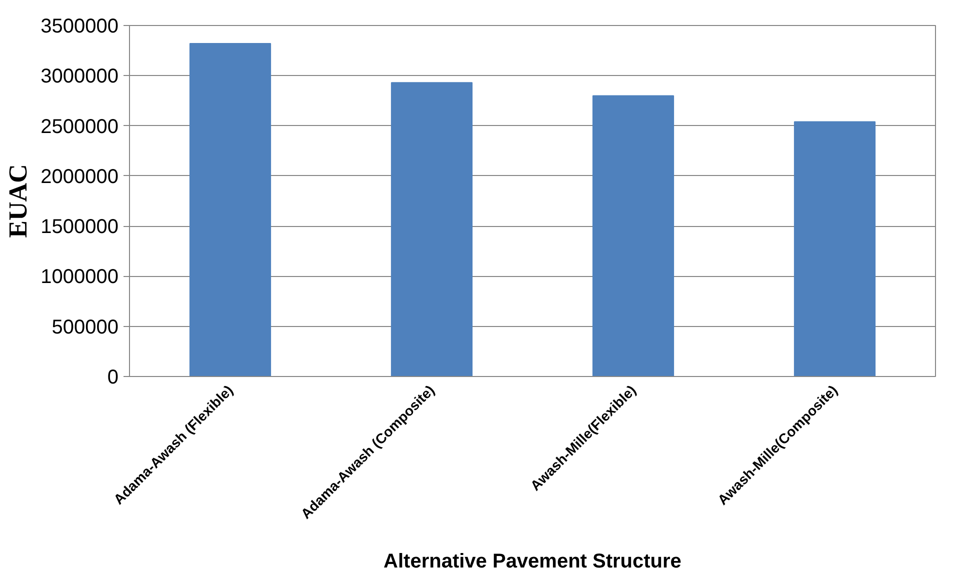 This screenshot has width=963, height=580. I want to click on y-tick-label: 500000, so click(85, 327).